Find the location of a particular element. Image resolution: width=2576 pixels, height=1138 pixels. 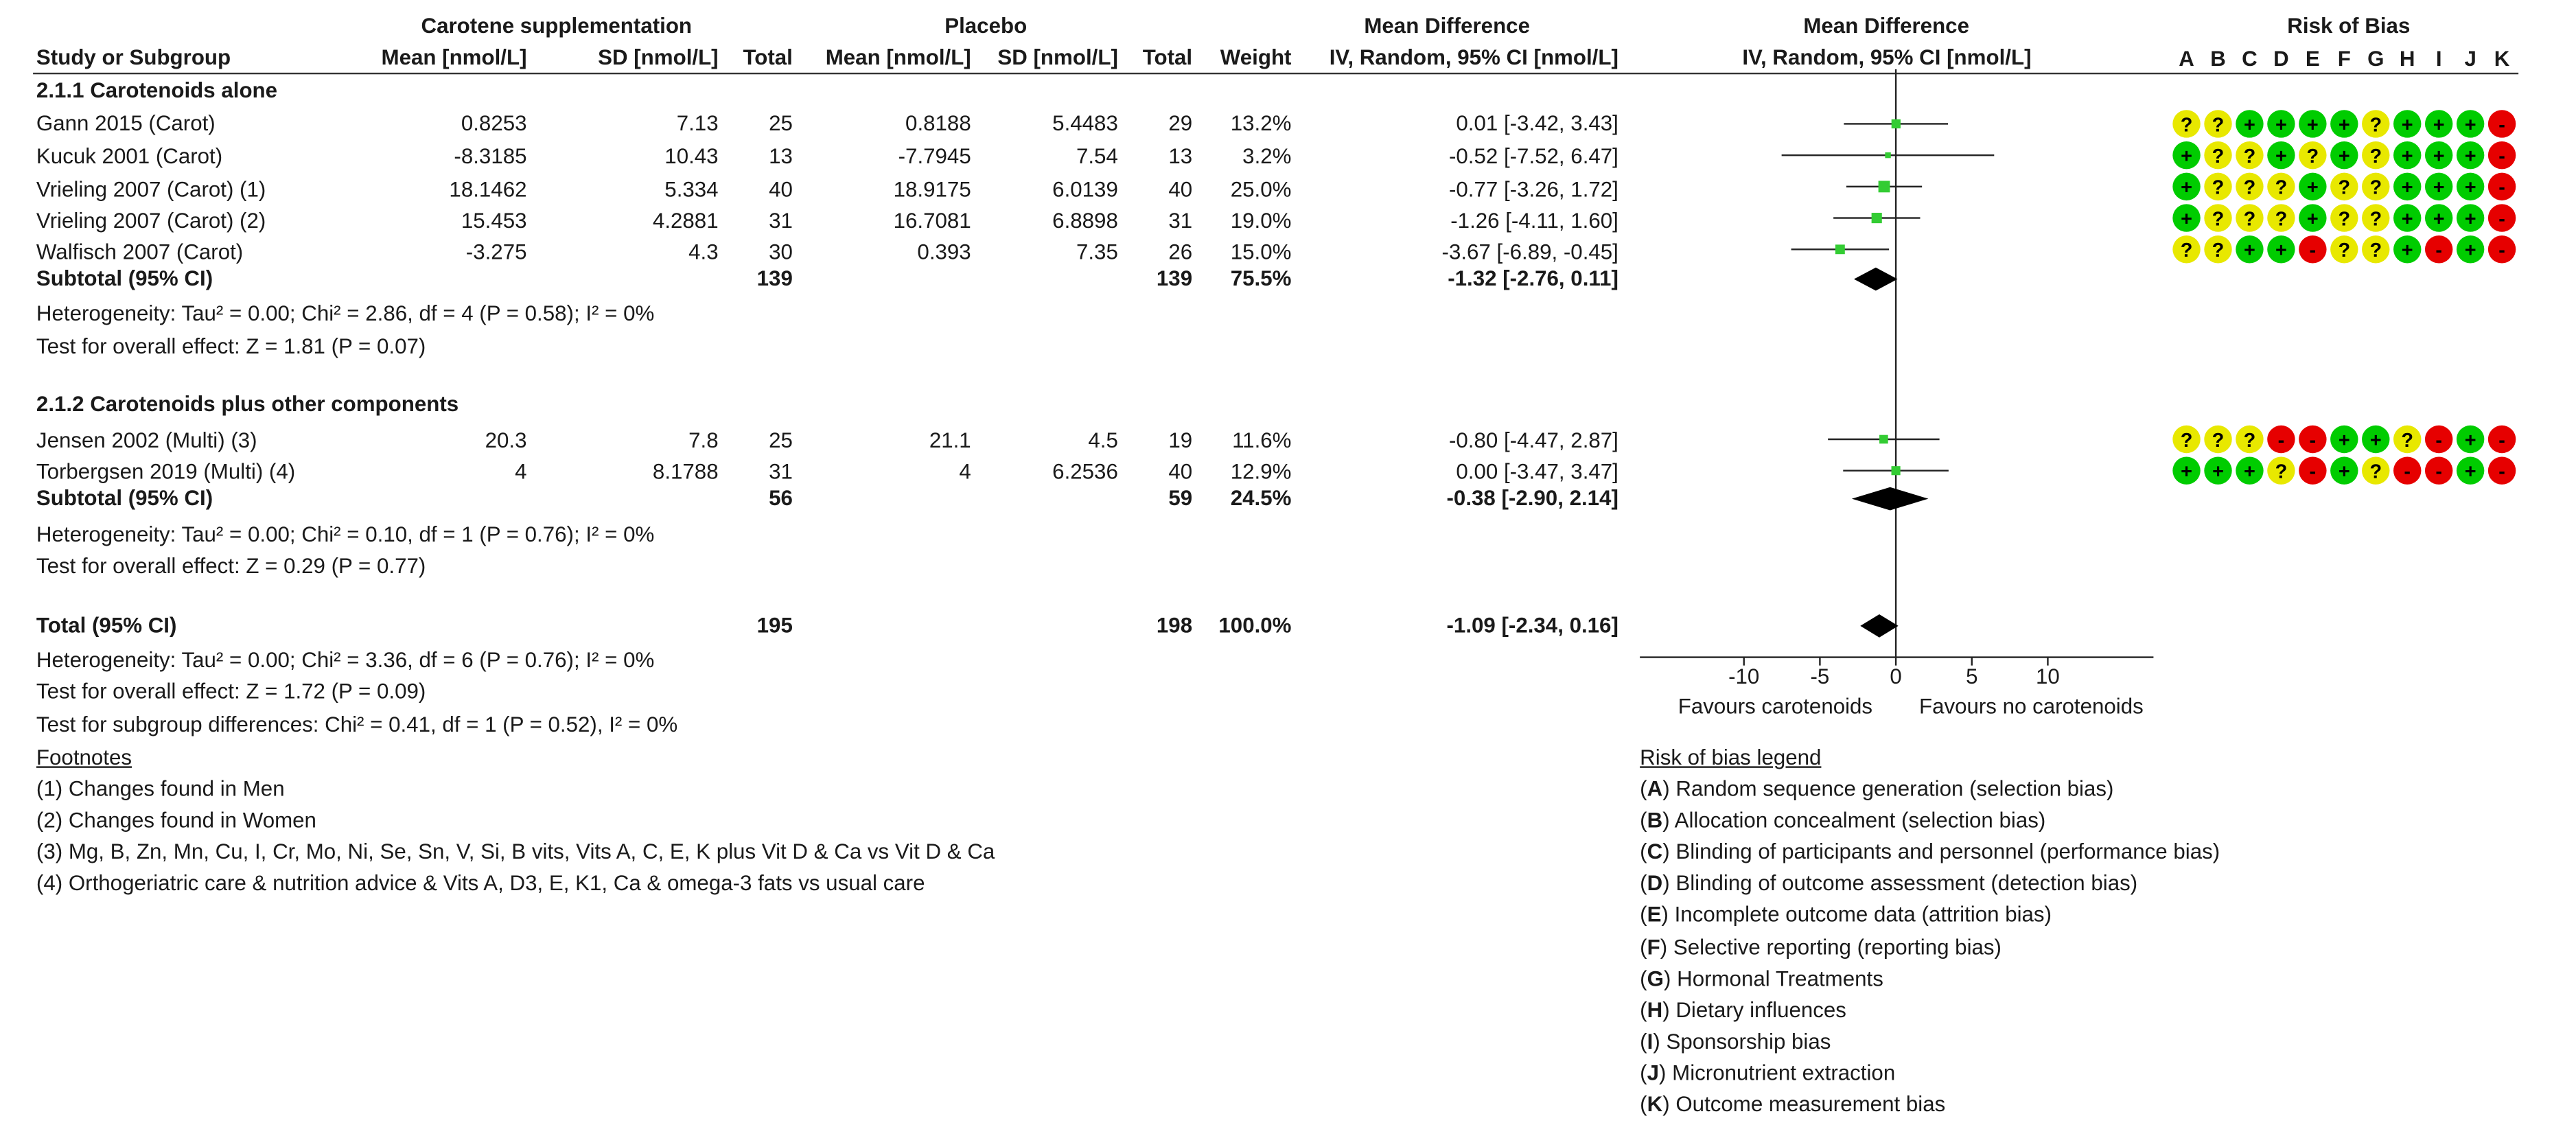

subtotal-md: -1.32 [-2.76, 0.11] is located at coordinates (1533, 278).